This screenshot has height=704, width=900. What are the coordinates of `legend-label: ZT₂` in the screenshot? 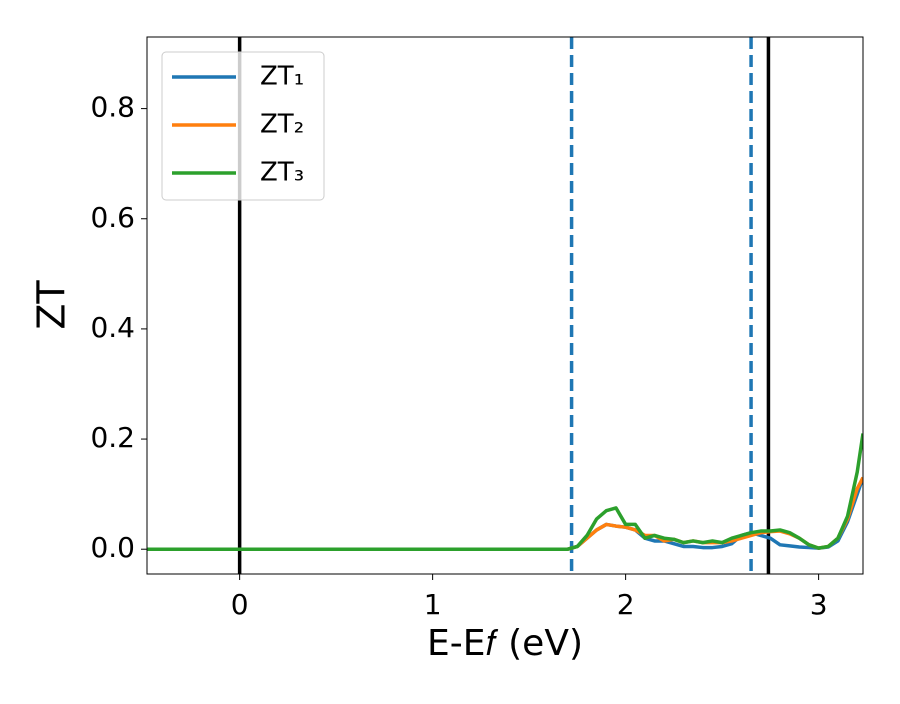 It's located at (282, 125).